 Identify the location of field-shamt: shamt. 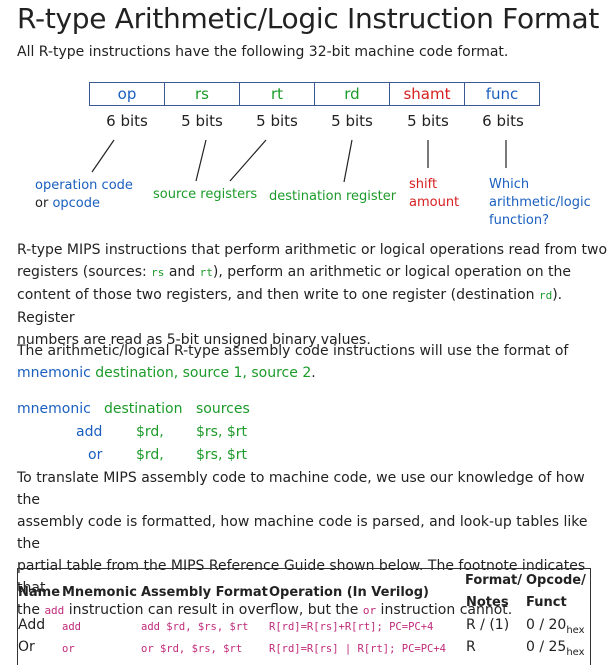
(427, 94).